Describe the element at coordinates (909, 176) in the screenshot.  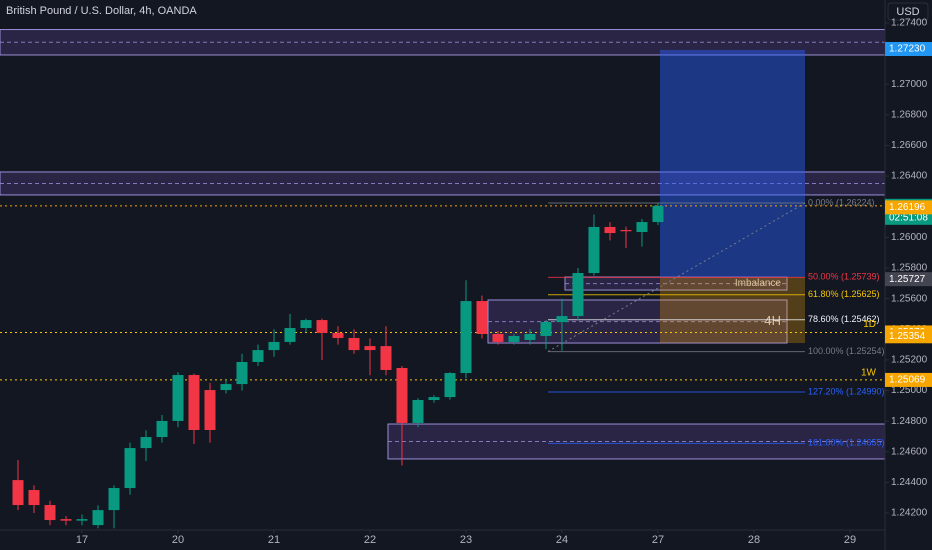
I see `y-tick-label: 1.26400` at that location.